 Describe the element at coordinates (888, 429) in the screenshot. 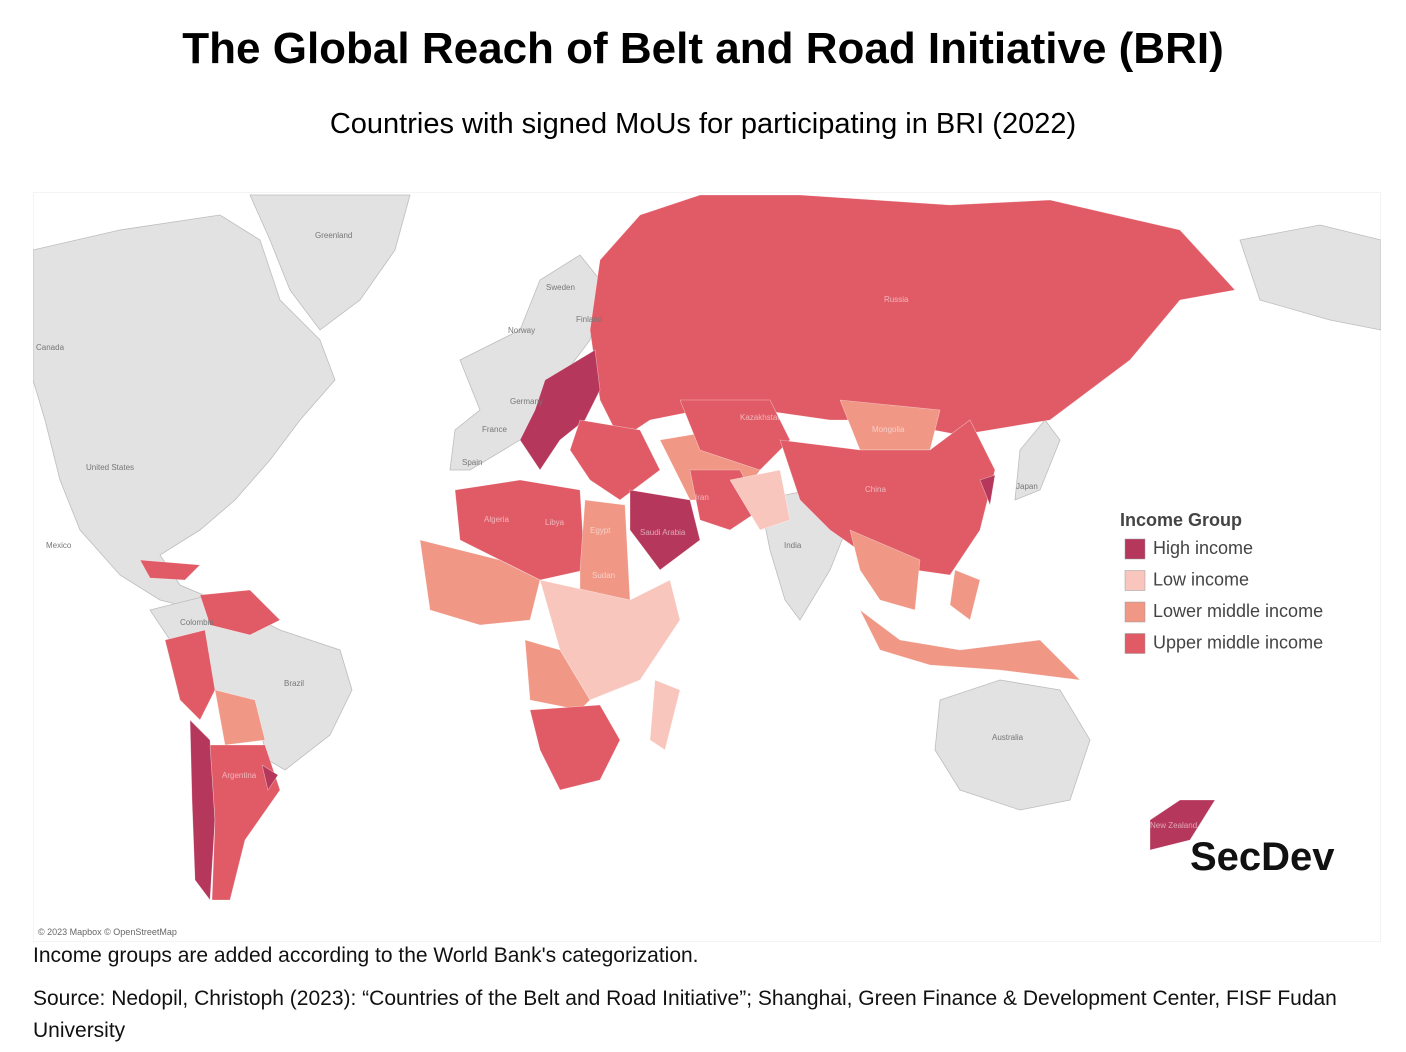

I see `map-label: Mongolia` at that location.